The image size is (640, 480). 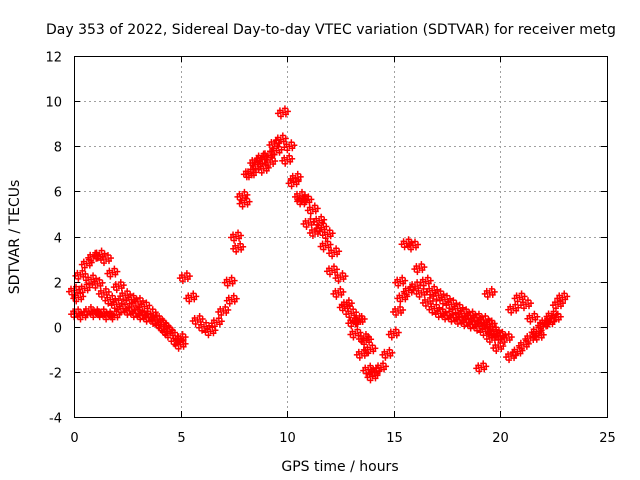 What do you see at coordinates (15, 237) in the screenshot?
I see `y-axis-label: SDTVAR / TECUs` at bounding box center [15, 237].